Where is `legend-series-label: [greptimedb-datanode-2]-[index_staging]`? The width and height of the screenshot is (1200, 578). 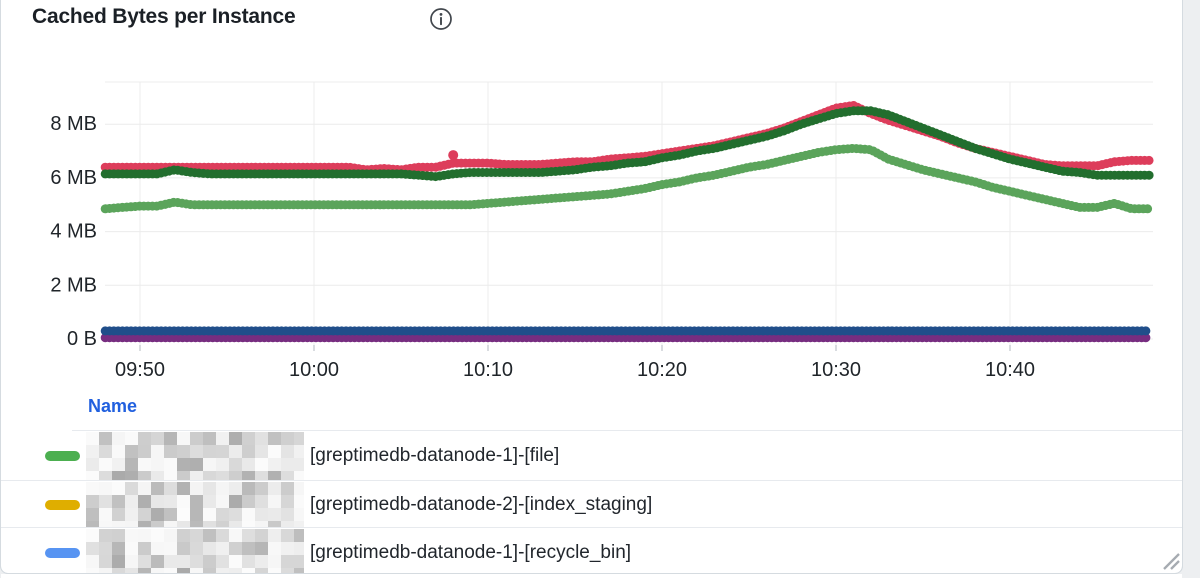 legend-series-label: [greptimedb-datanode-2]-[index_staging] is located at coordinates (481, 504).